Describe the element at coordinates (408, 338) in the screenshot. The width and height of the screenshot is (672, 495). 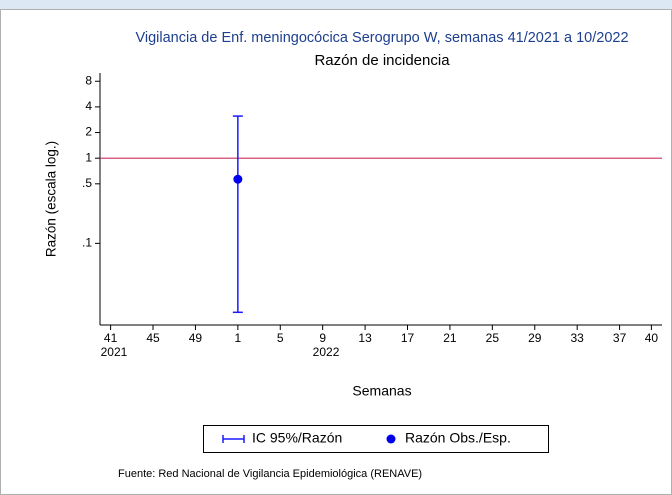
I see `x-tick-label: 17` at that location.